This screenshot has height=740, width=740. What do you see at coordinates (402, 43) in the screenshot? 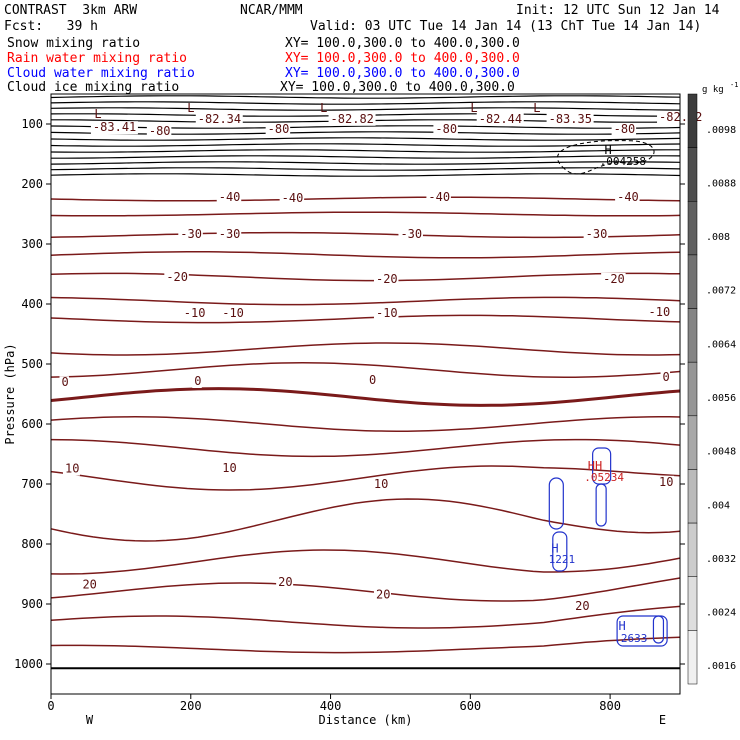
I see `field-snow-xy: XY= 100.0,300.0 to 400.0,300.0` at bounding box center [402, 43].